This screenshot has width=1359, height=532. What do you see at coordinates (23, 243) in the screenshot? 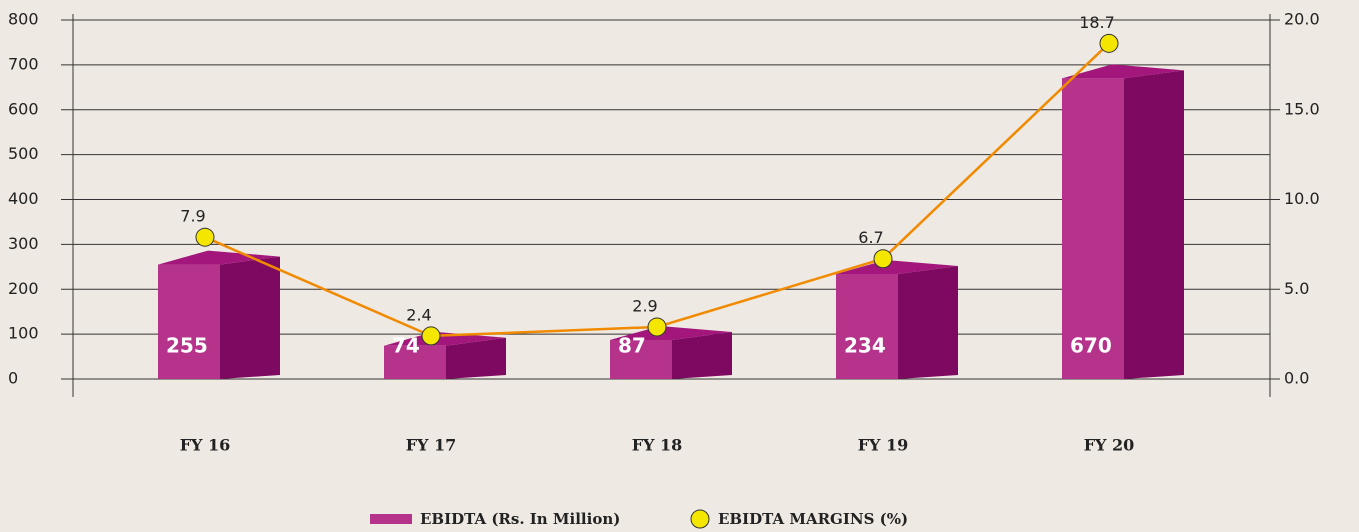
I see `y-tick-label: 300` at bounding box center [23, 243].